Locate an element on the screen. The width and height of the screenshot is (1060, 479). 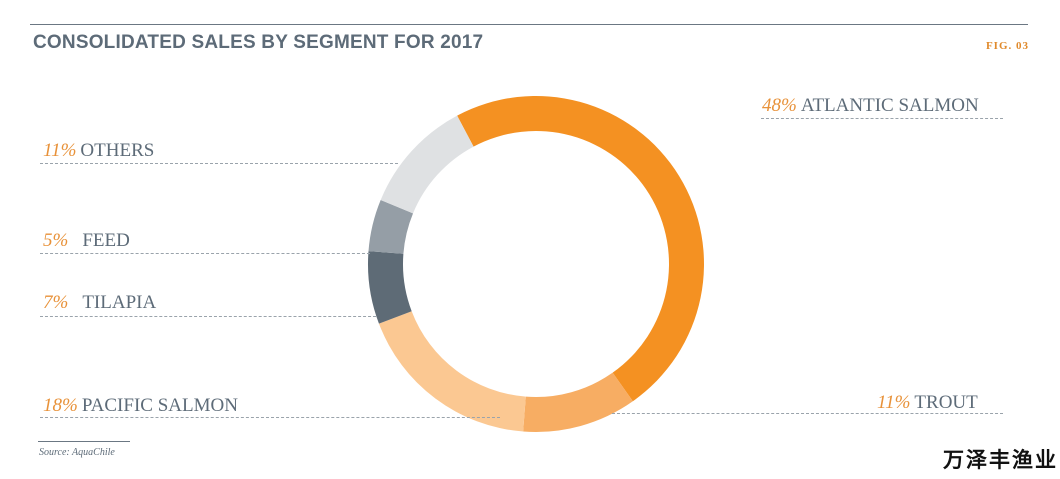
name-tilapia: TILAPIA is located at coordinates (119, 302).